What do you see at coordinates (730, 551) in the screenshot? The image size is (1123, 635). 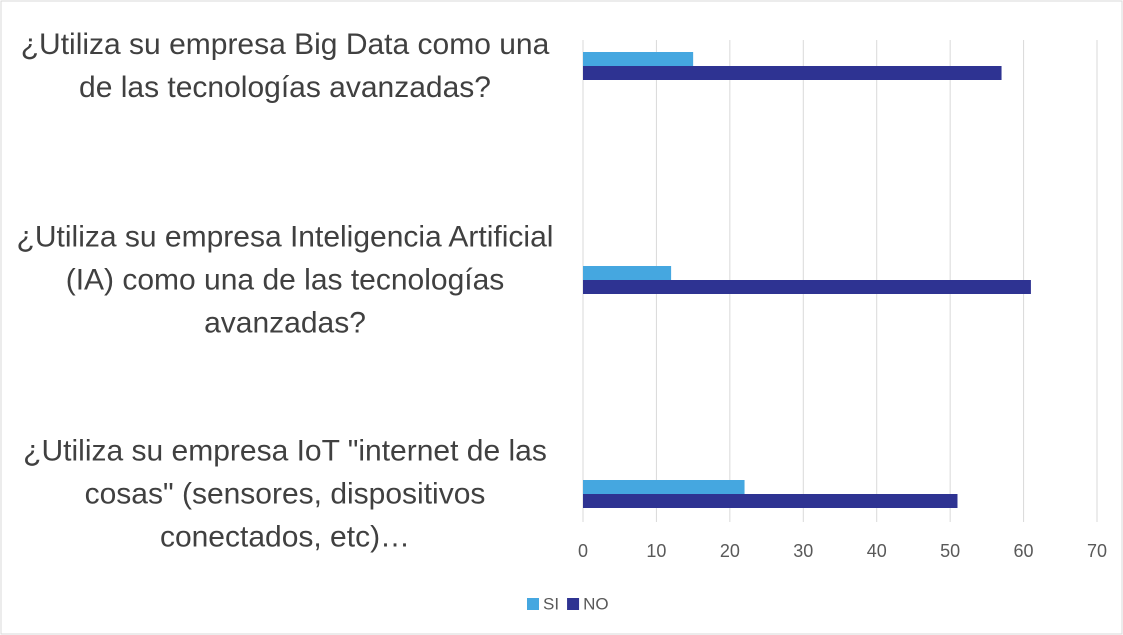 I see `x-tick-label: 20` at bounding box center [730, 551].